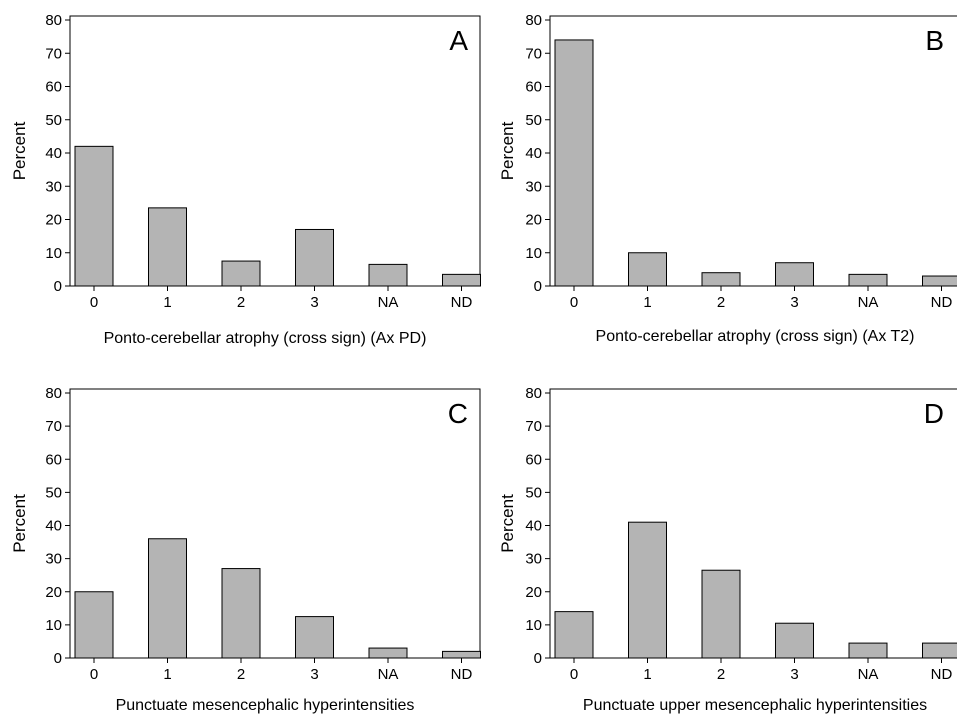 The height and width of the screenshot is (714, 957). What do you see at coordinates (934, 413) in the screenshot?
I see `panel-letter: D` at bounding box center [934, 413].